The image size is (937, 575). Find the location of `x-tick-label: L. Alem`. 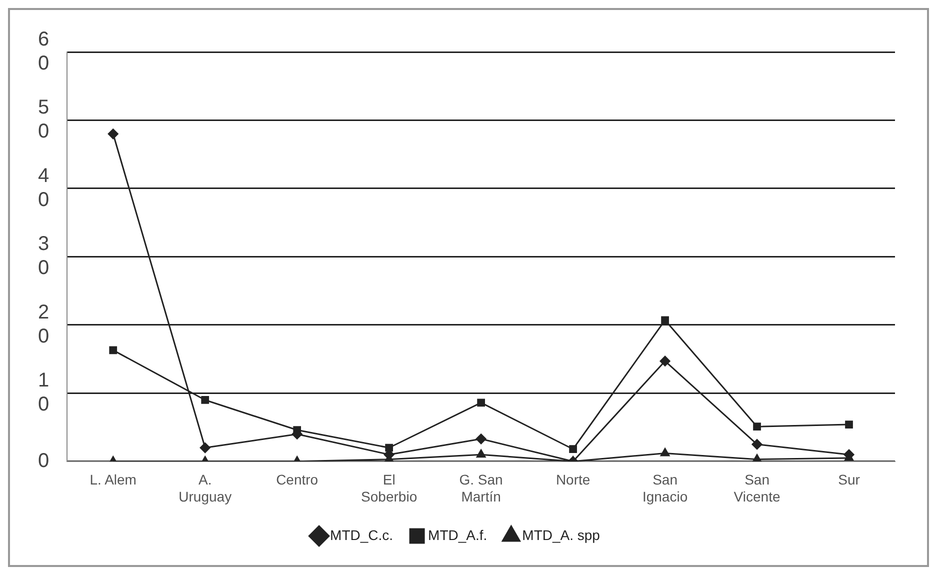

x-tick-label: L. Alem is located at coordinates (113, 480).